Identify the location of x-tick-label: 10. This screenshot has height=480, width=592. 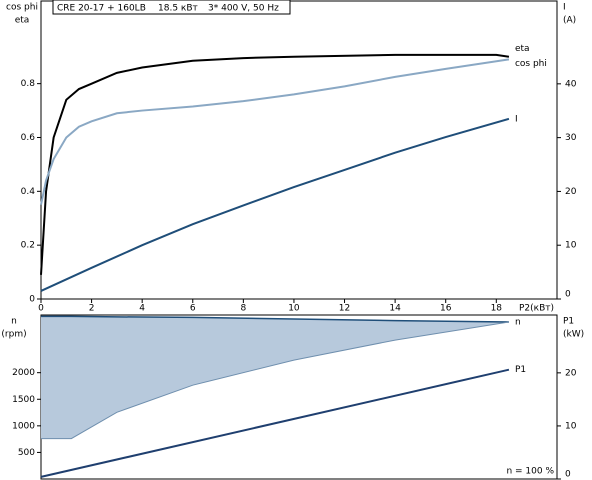
(294, 309).